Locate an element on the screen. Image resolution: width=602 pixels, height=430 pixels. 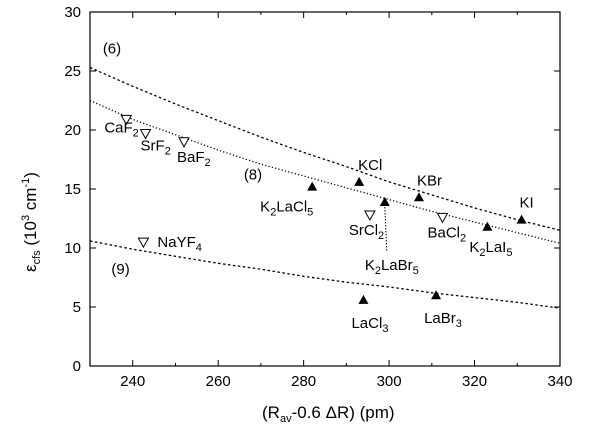
y-tick-label: 30 is located at coordinates (72, 12).